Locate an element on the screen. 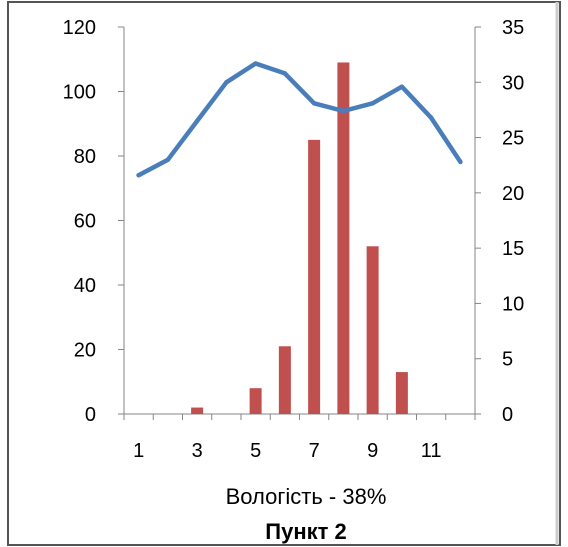  x-tick-label: 7 is located at coordinates (314, 451).